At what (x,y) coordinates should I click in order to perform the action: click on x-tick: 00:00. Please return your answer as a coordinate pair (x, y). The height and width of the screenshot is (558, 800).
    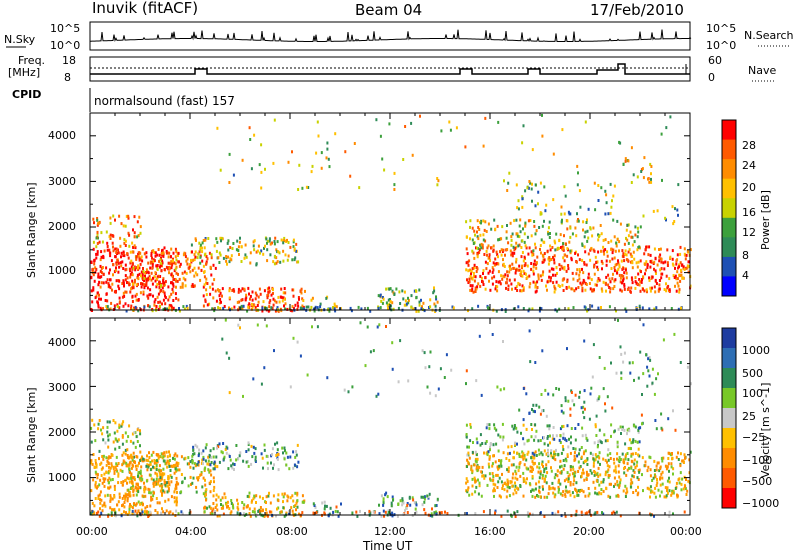
    Looking at the image, I should click on (686, 531).